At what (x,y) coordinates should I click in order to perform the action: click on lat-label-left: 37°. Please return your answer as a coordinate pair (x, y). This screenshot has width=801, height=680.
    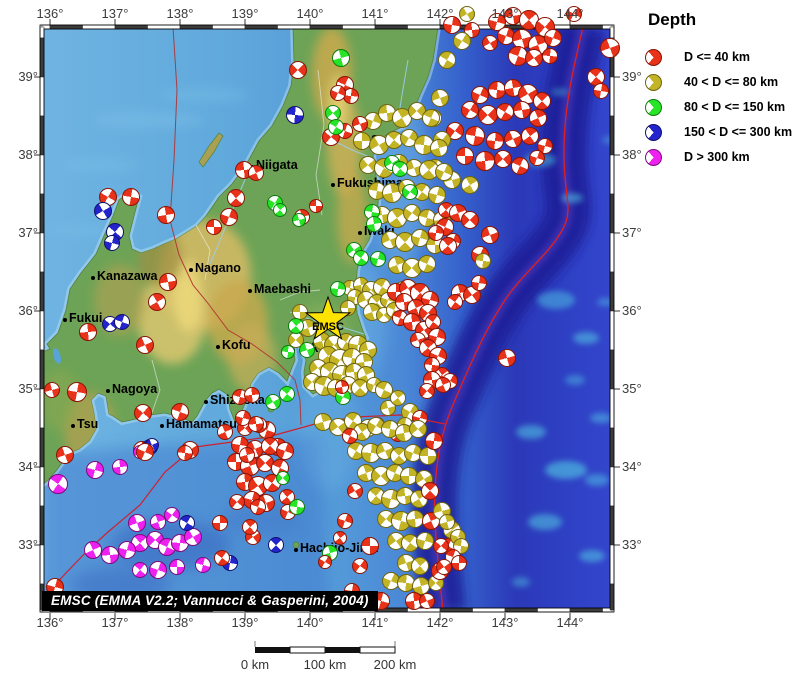
    Looking at the image, I should click on (28, 232).